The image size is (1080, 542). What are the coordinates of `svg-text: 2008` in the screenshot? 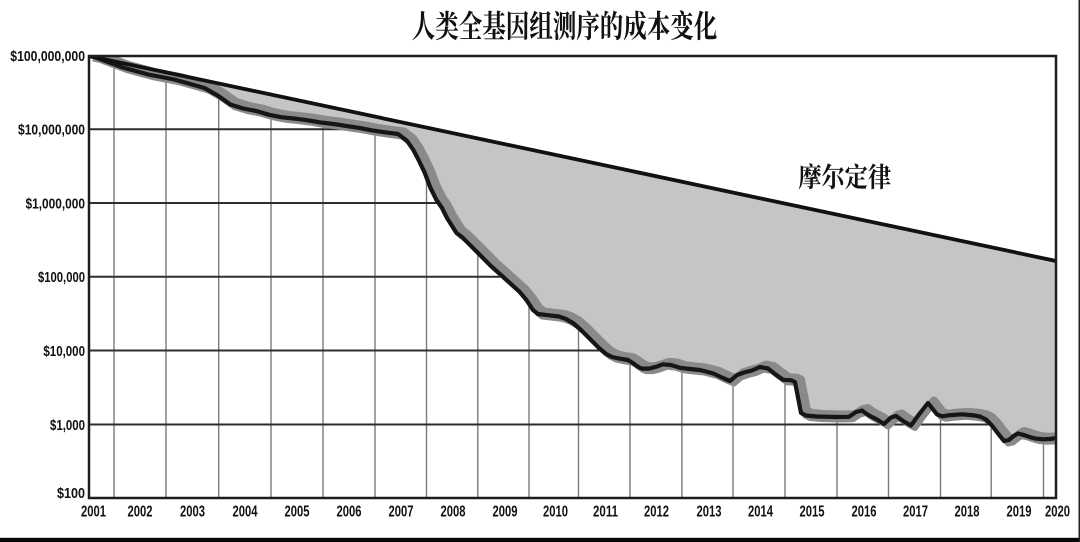 It's located at (453, 512).